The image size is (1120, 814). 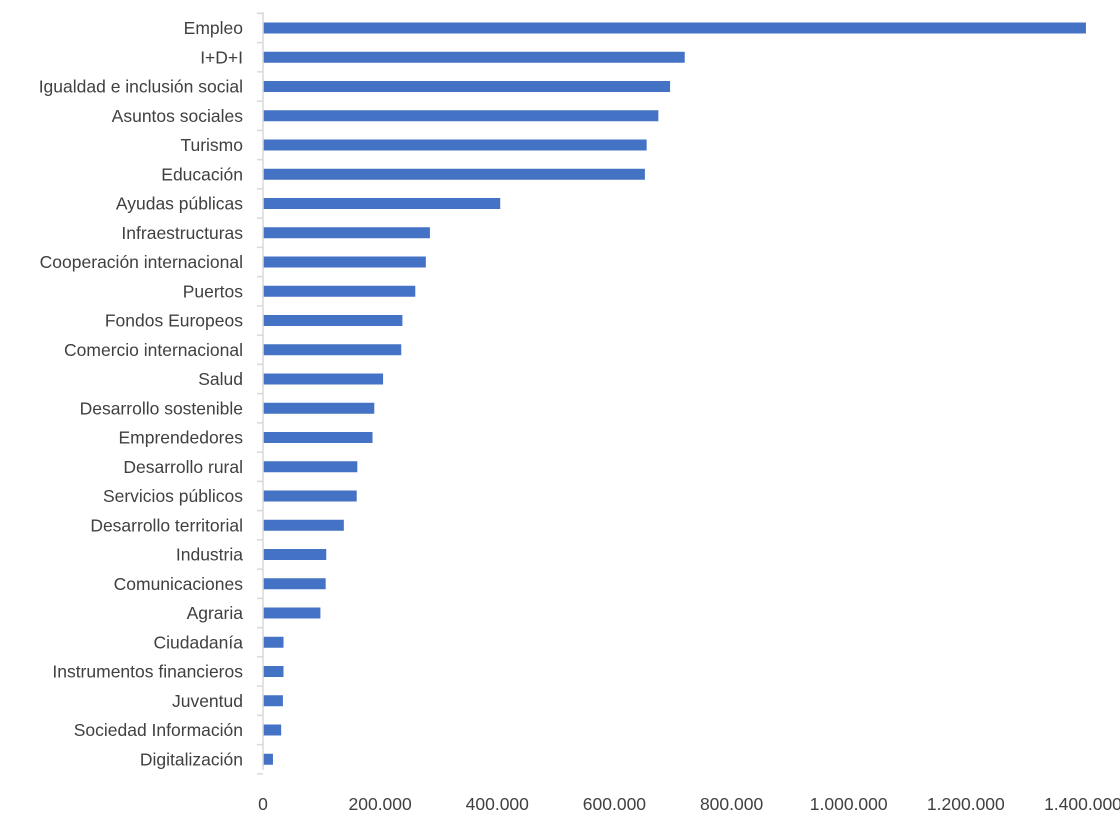 I want to click on category-label-desarrollo-sostenible: Desarrollo sostenible, so click(x=161, y=408).